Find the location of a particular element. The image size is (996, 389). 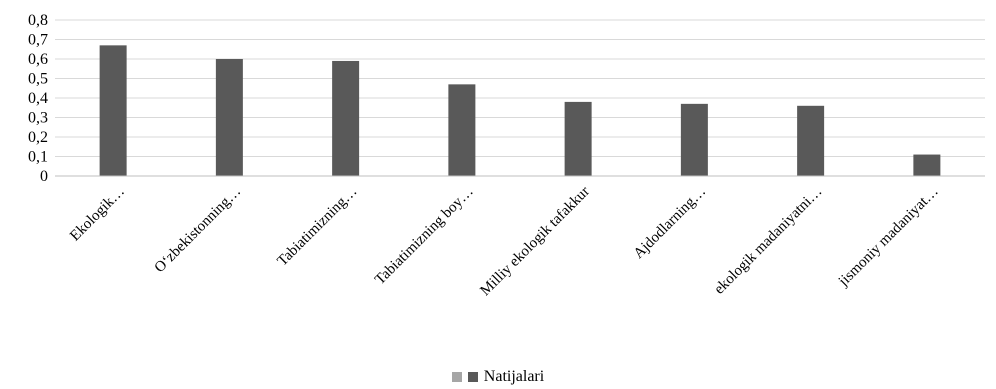

y-tick-label: 0,2 is located at coordinates (38, 137).